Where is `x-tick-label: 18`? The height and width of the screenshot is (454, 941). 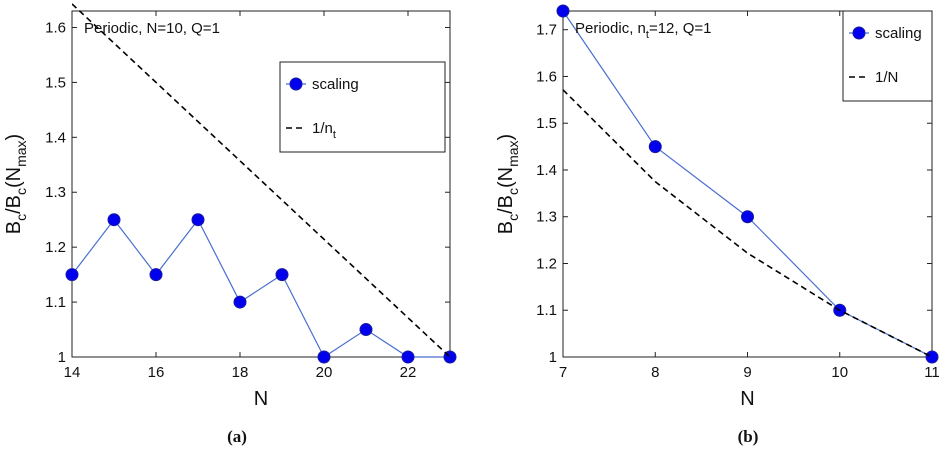
x-tick-label: 18 is located at coordinates (240, 372).